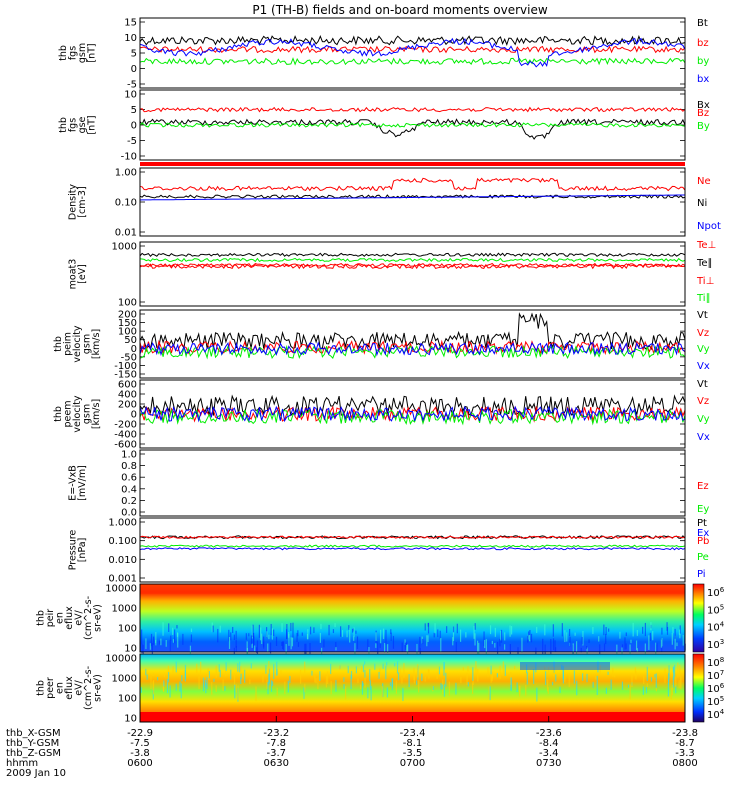 The image size is (750, 800). I want to click on y-tick-label: -50, so click(129, 357).